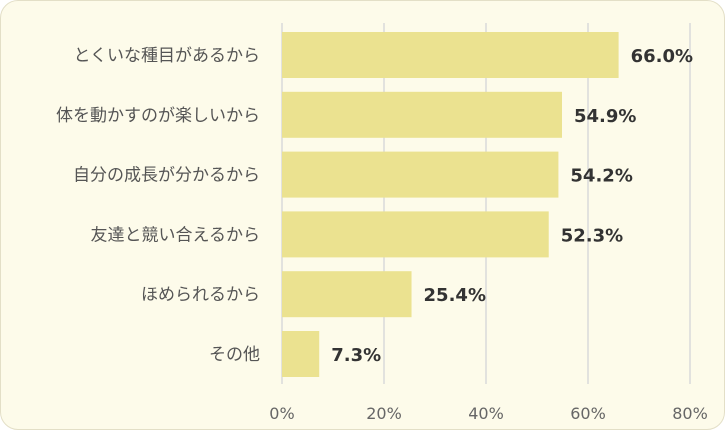 Image resolution: width=725 pixels, height=430 pixels. Describe the element at coordinates (486, 413) in the screenshot. I see `x-tick-label: 40%` at that location.